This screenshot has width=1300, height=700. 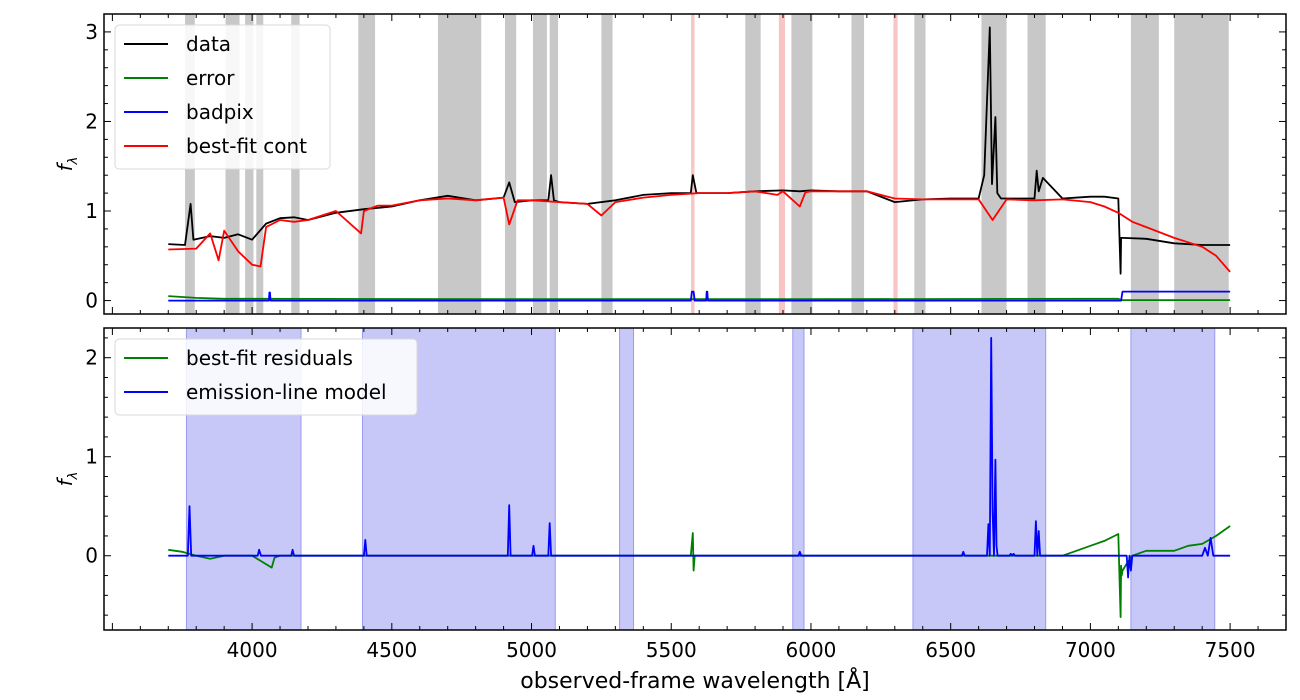 What do you see at coordinates (699, 571) in the screenshot?
I see `series-line-best-fit-residuals` at bounding box center [699, 571].